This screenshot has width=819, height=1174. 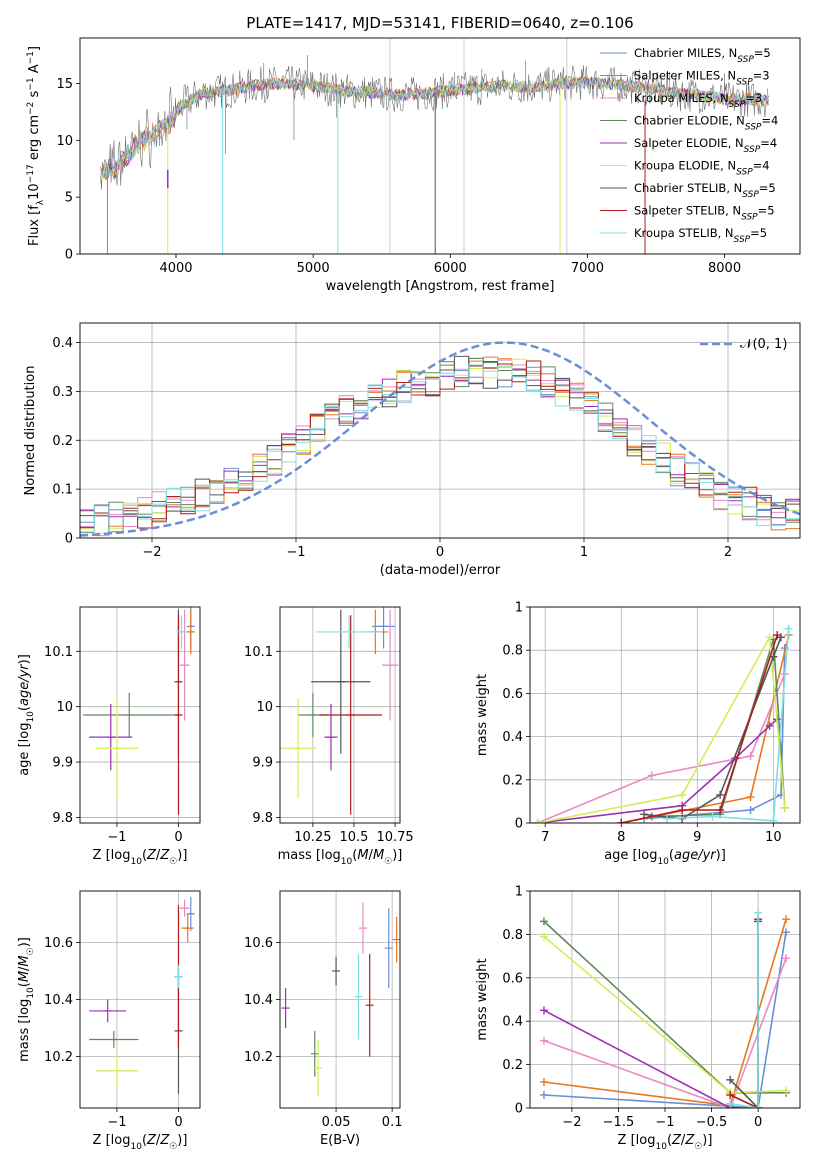 What do you see at coordinates (34, 139) in the screenshot?
I see `spectrum-ylabel-part: erg cm` at bounding box center [34, 139].